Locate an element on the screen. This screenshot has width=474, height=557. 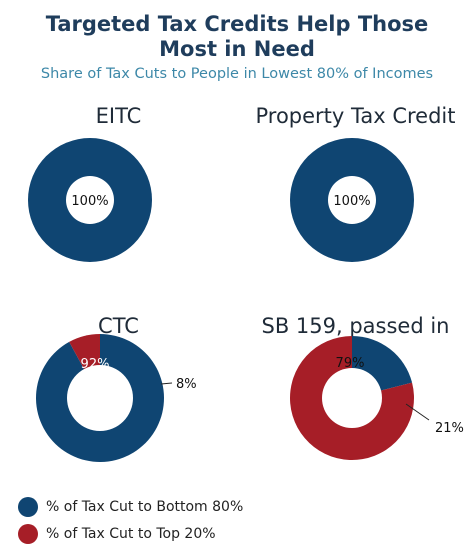
donut-title-eitc: EITC is located at coordinates (118, 116).